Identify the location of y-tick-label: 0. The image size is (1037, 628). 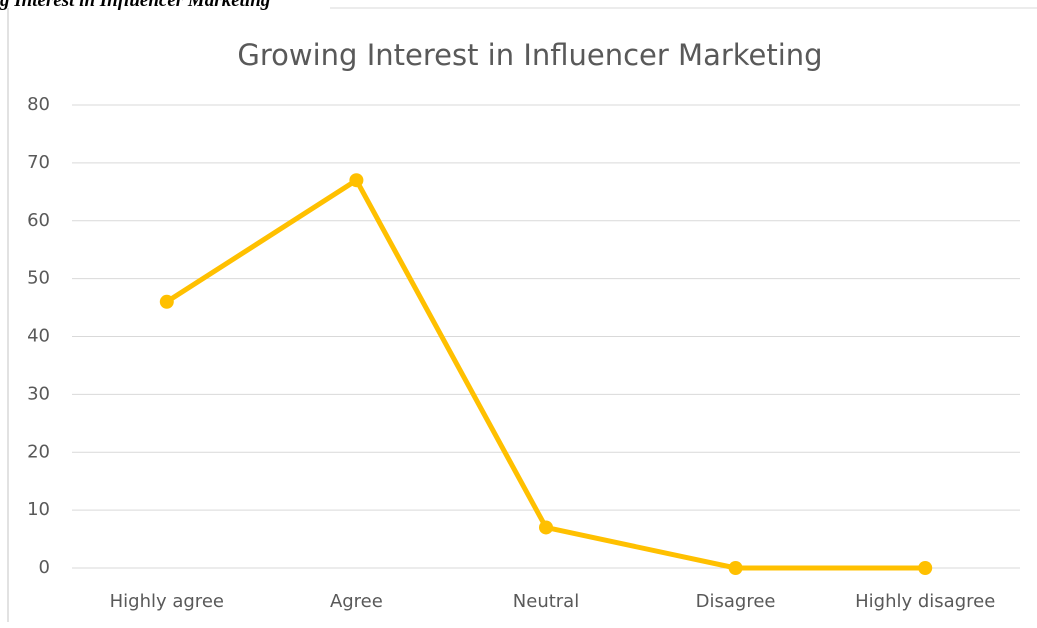
(44, 567).